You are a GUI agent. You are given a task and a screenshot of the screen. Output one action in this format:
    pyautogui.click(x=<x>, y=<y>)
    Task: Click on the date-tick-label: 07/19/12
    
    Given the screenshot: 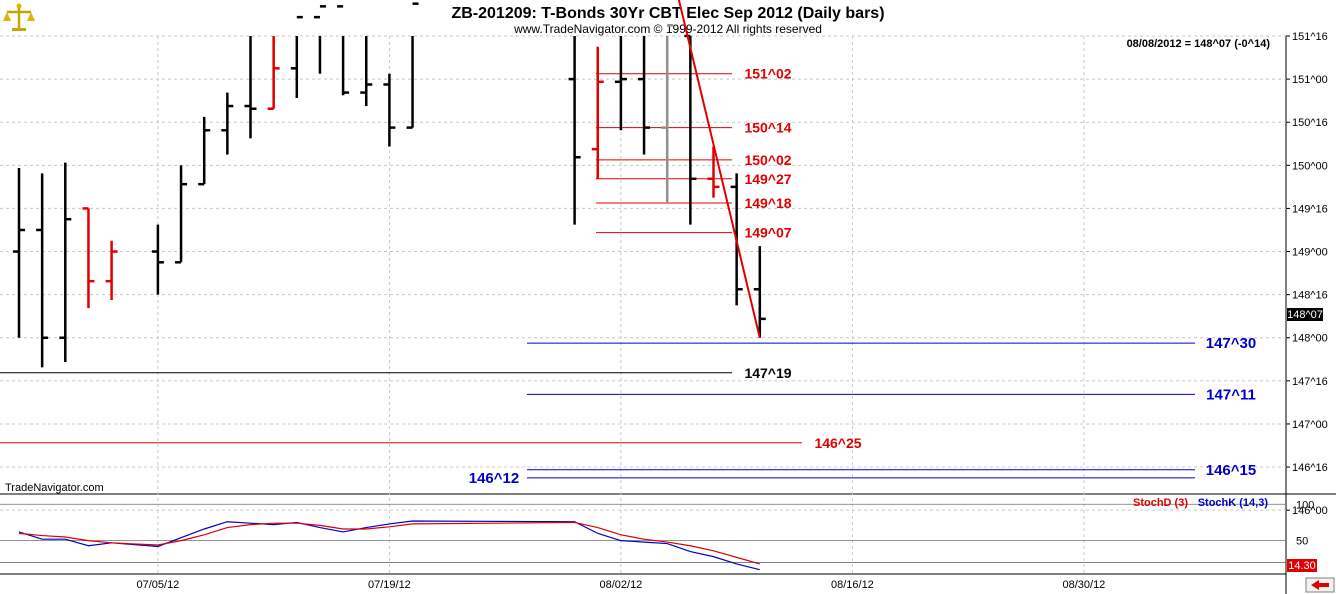 What is the action you would take?
    pyautogui.click(x=389, y=585)
    